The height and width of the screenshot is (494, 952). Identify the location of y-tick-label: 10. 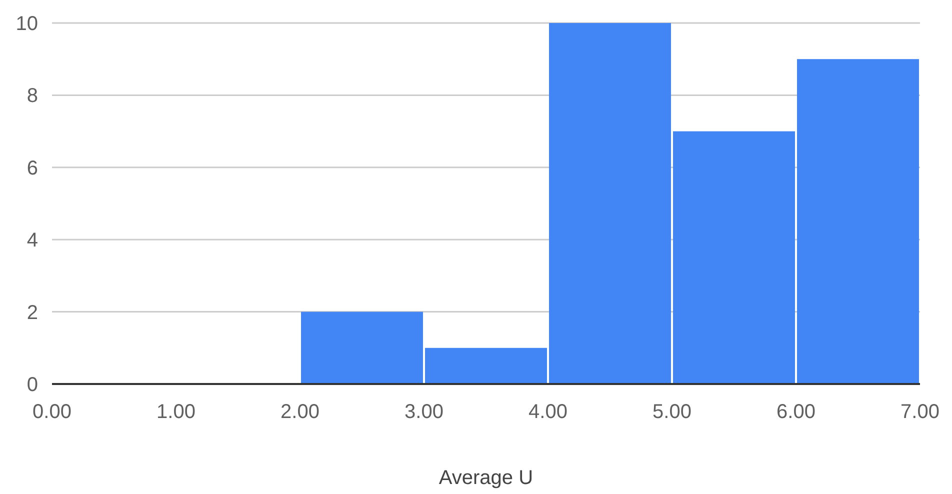
(27, 24).